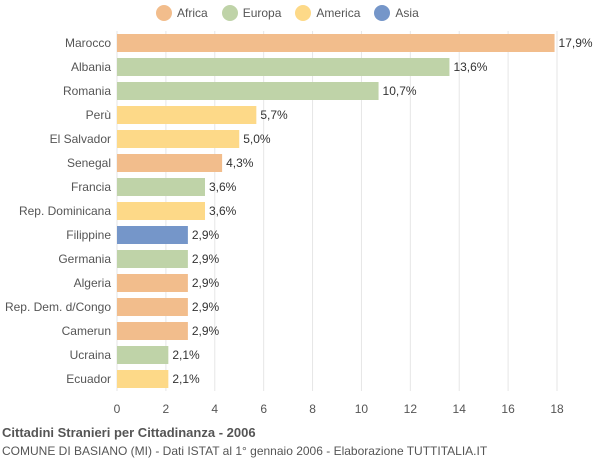  Describe the element at coordinates (88, 379) in the screenshot. I see `category-label: Ecuador` at that location.